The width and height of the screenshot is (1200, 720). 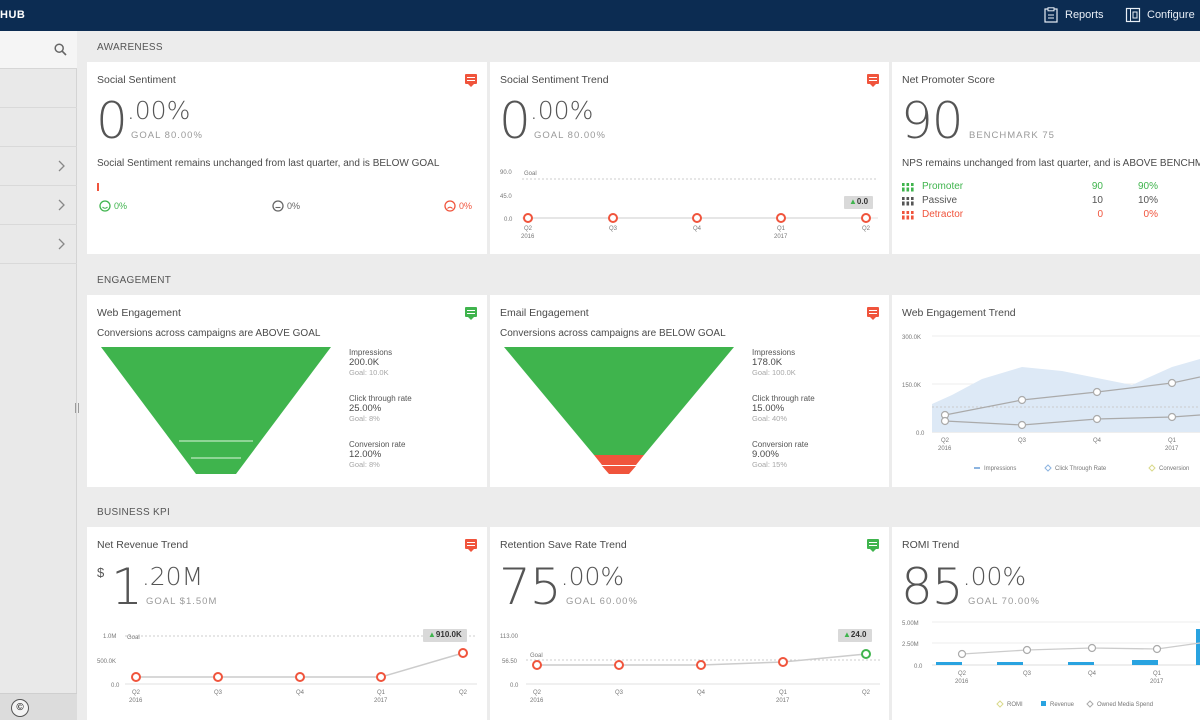 I want to click on benchmark-label: BENCHMARK 75, so click(x=1012, y=135).